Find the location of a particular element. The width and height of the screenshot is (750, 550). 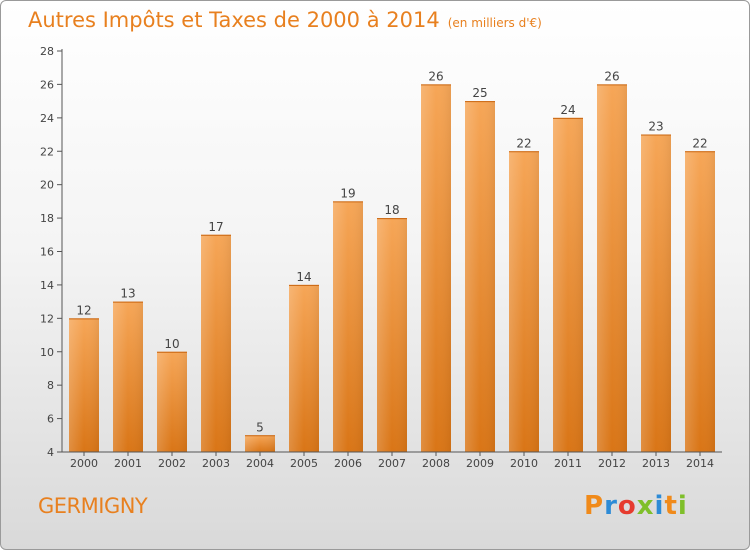

y-tick-label: 28 is located at coordinates (47, 51).